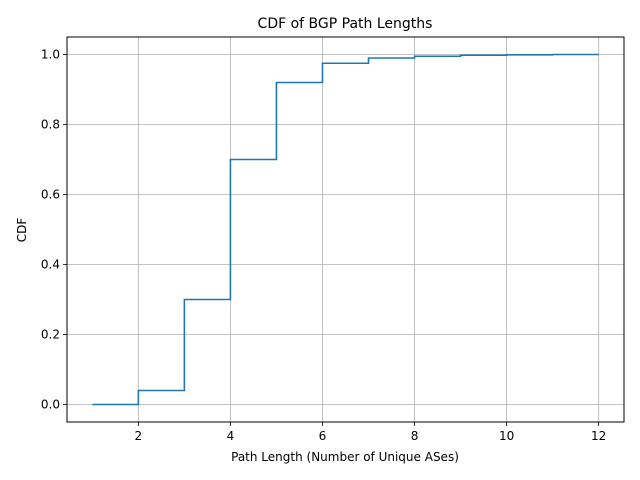  Describe the element at coordinates (415, 436) in the screenshot. I see `x-tick-label: 8` at that location.